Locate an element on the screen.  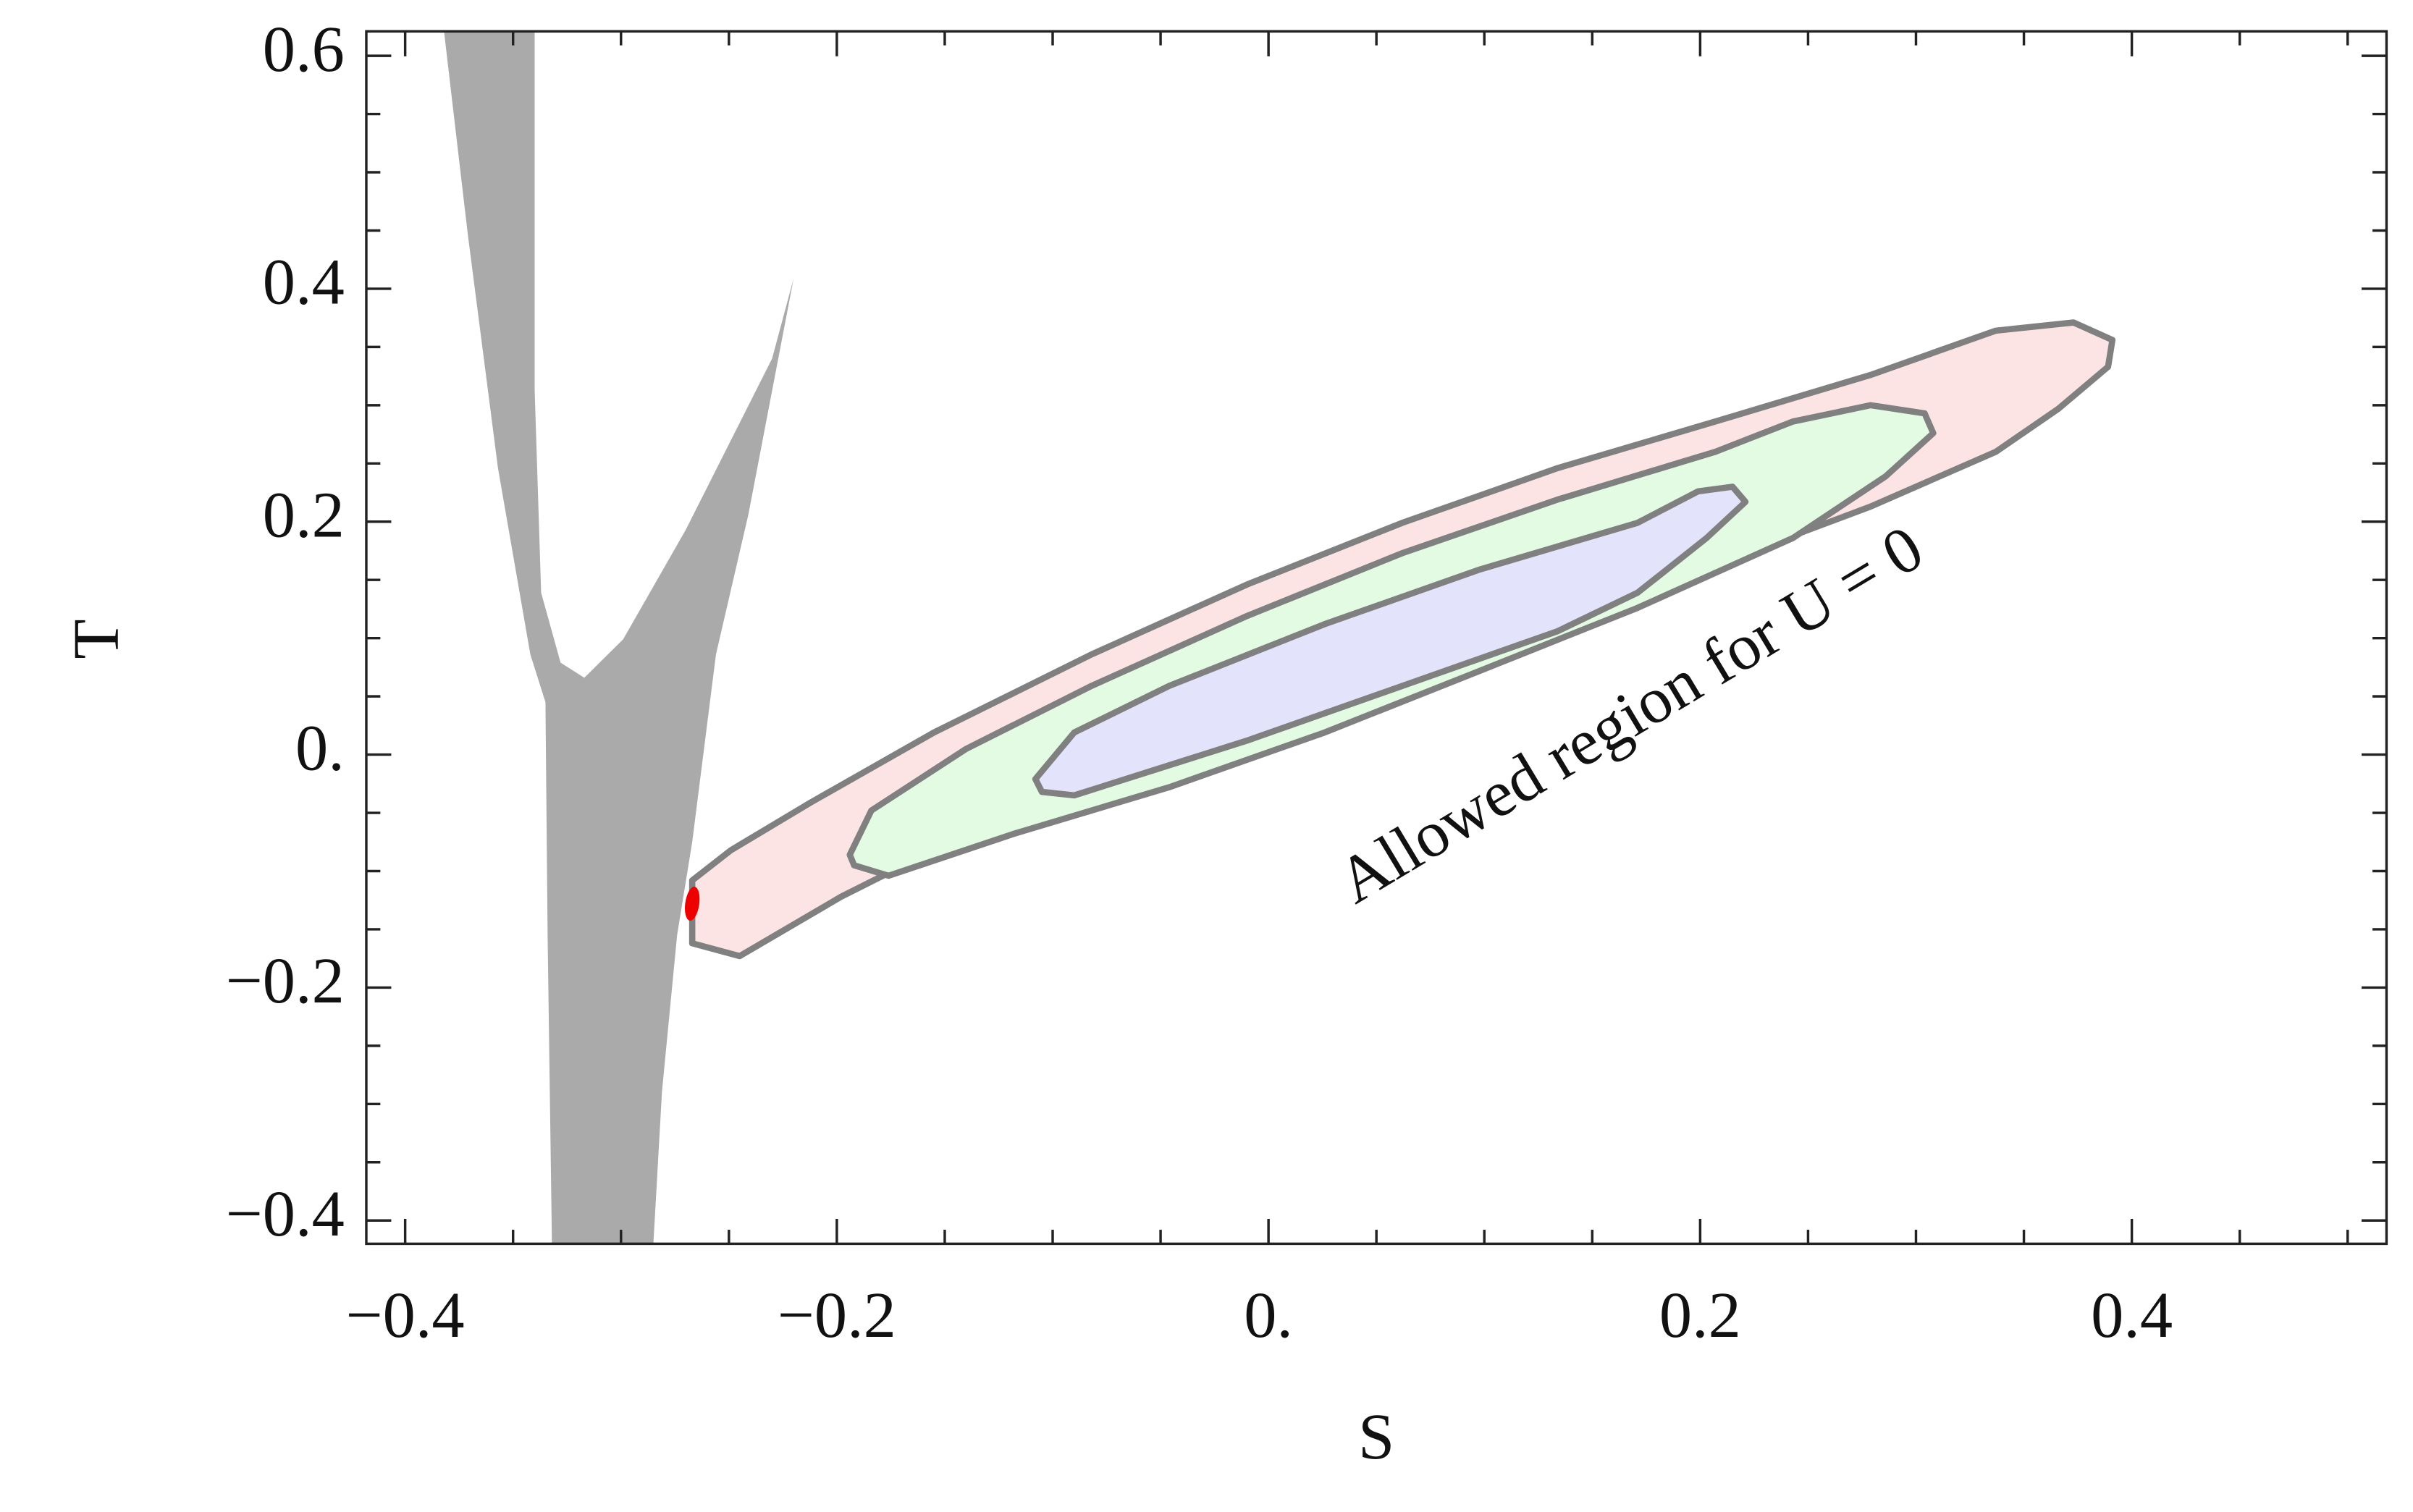
y-tick-label: −0.2 is located at coordinates (285, 980).